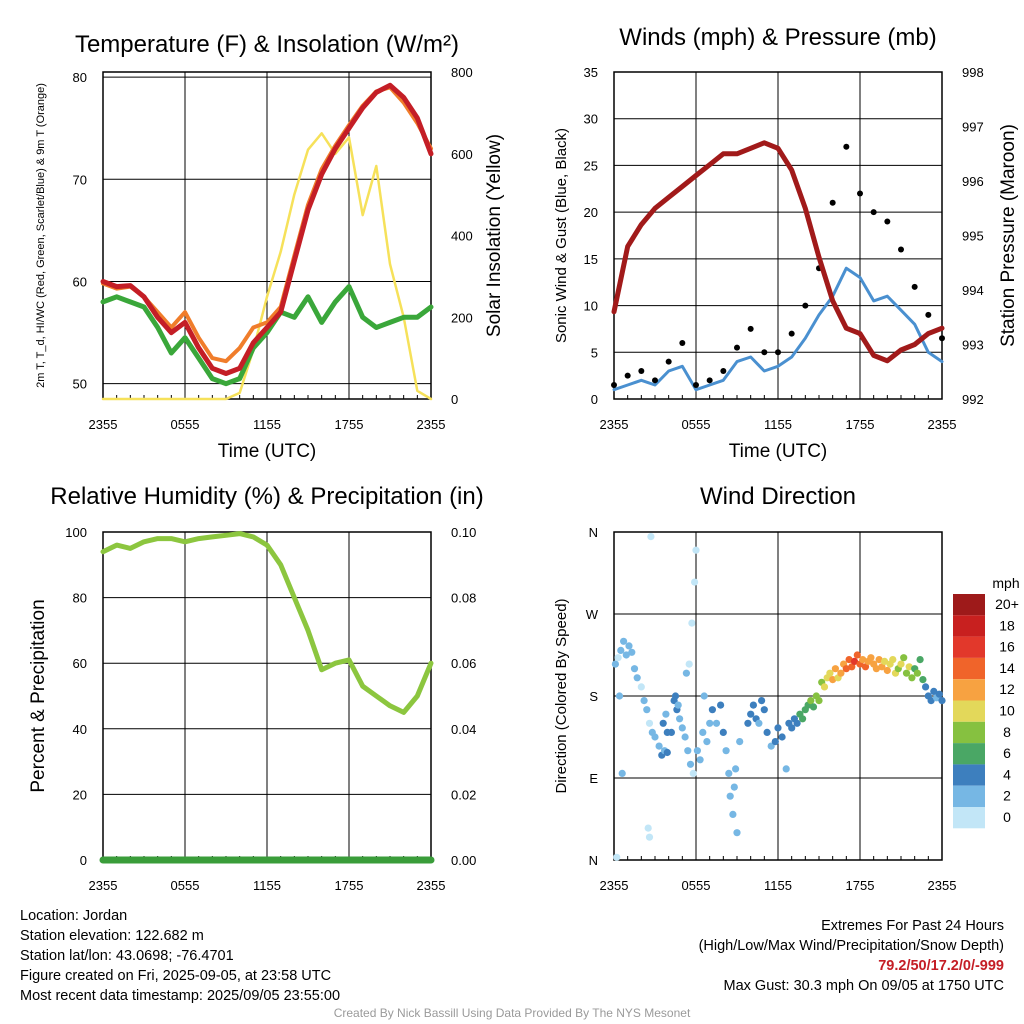 The height and width of the screenshot is (1024, 1024). What do you see at coordinates (267, 623) in the screenshot?
I see `series-line-rh` at bounding box center [267, 623].